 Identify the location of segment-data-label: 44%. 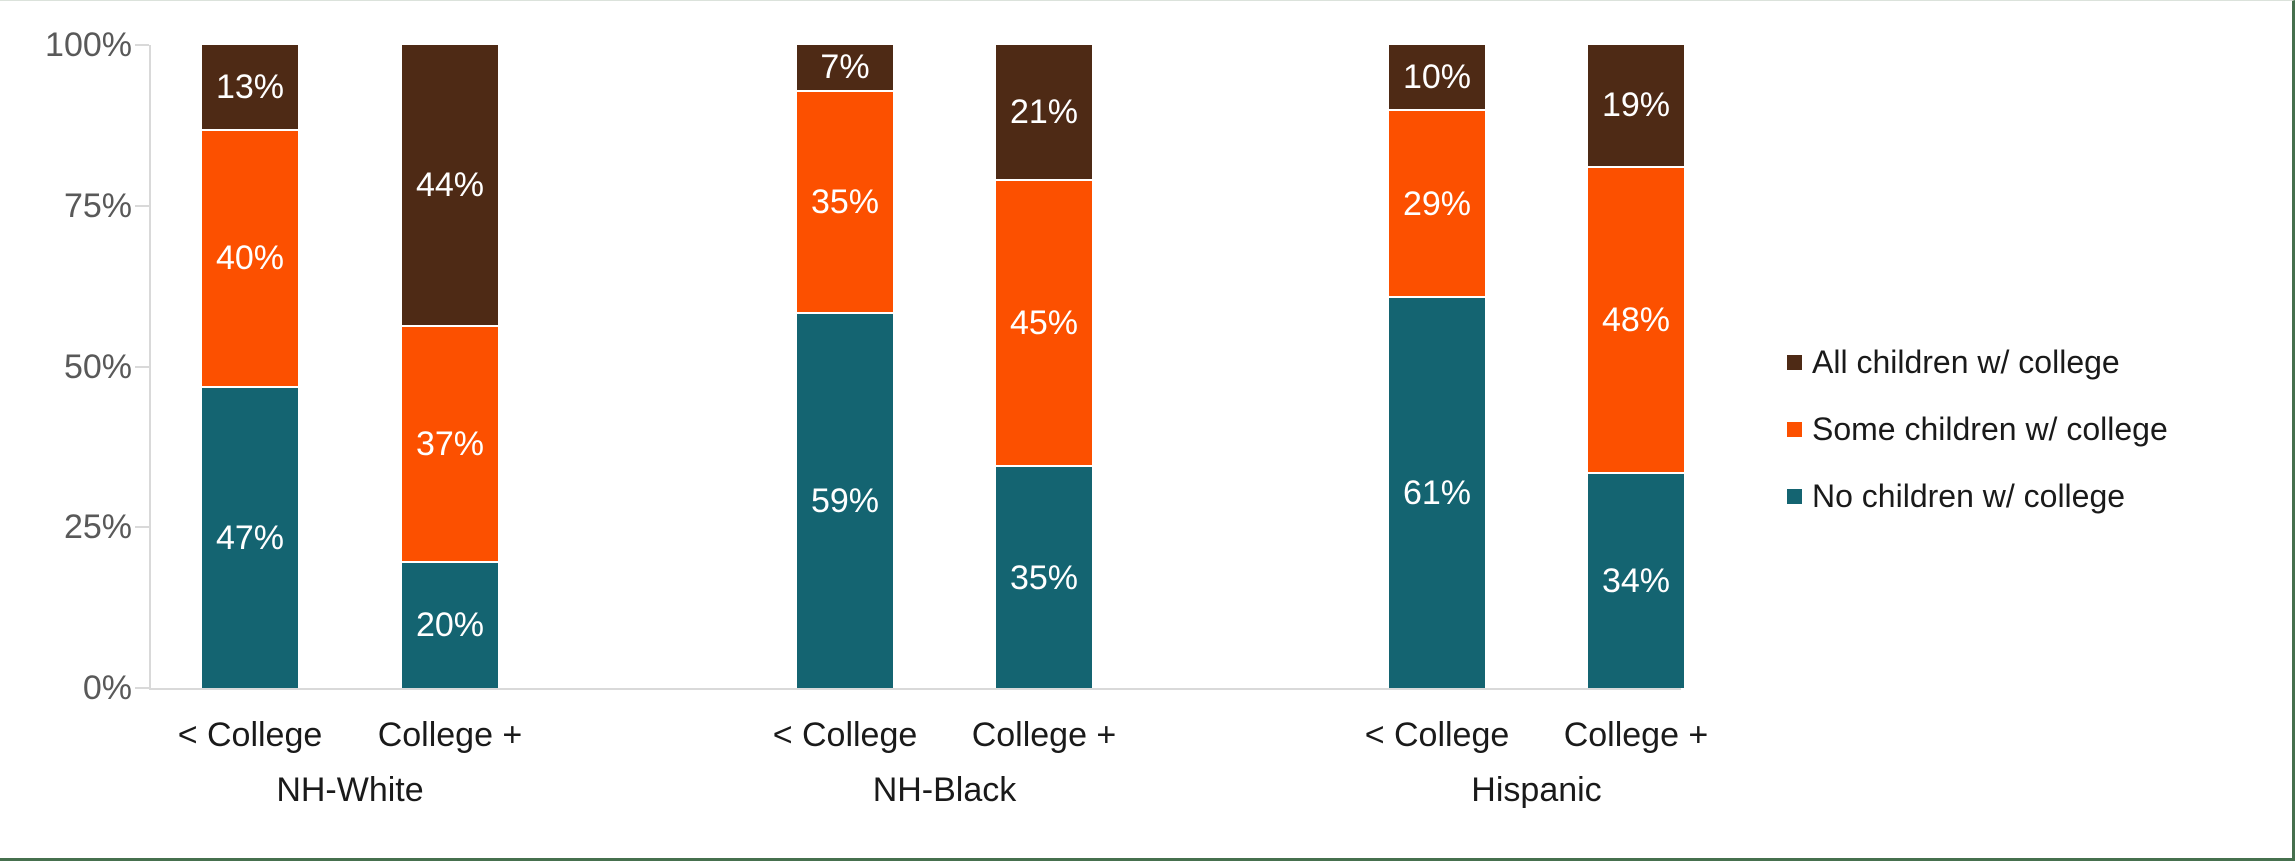
(450, 185).